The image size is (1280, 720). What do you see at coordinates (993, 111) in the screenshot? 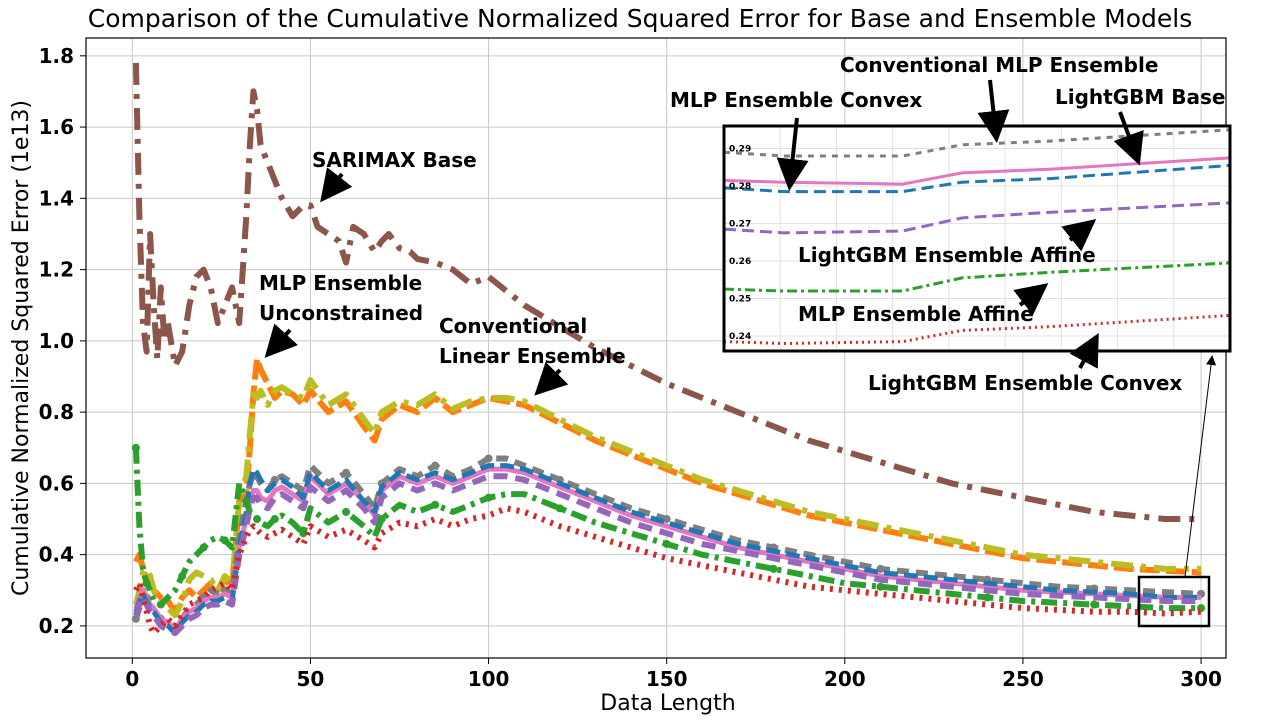
I see `arrow-conventional-mlp-ensemble` at bounding box center [993, 111].